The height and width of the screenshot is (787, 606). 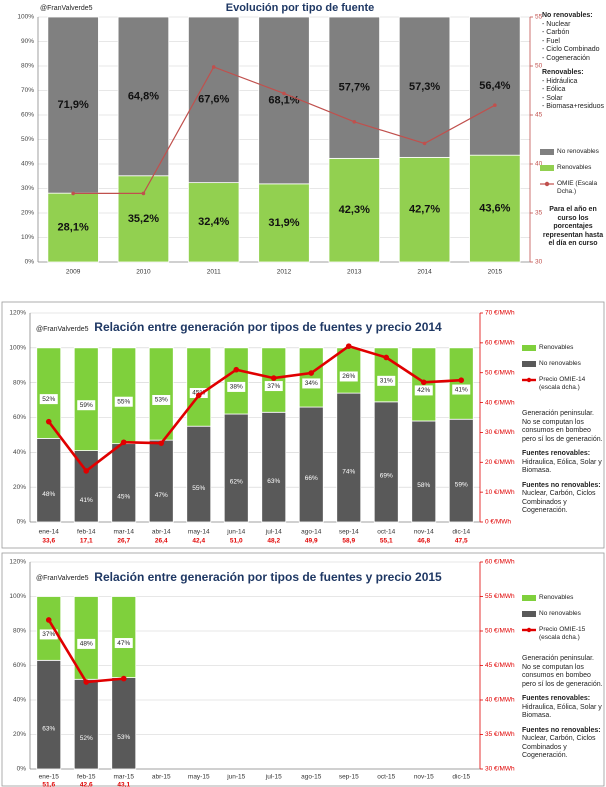 What do you see at coordinates (551, 41) in the screenshot?
I see `note-item: - Fuel` at bounding box center [551, 41].